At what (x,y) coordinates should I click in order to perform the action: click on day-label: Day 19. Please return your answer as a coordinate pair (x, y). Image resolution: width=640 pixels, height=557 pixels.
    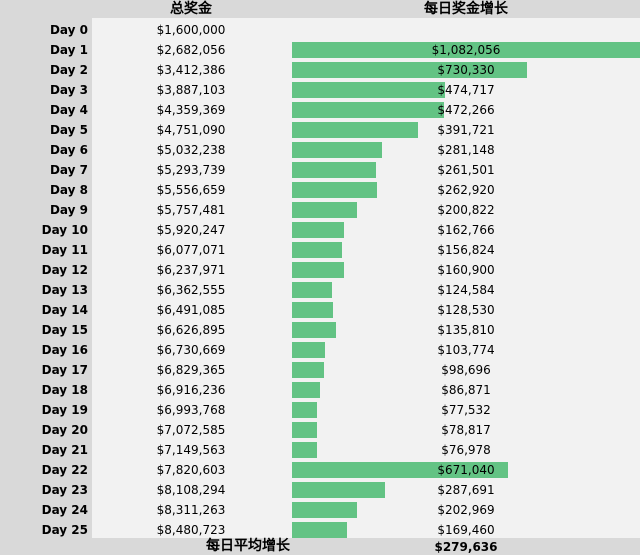
    Looking at the image, I should click on (64, 410).